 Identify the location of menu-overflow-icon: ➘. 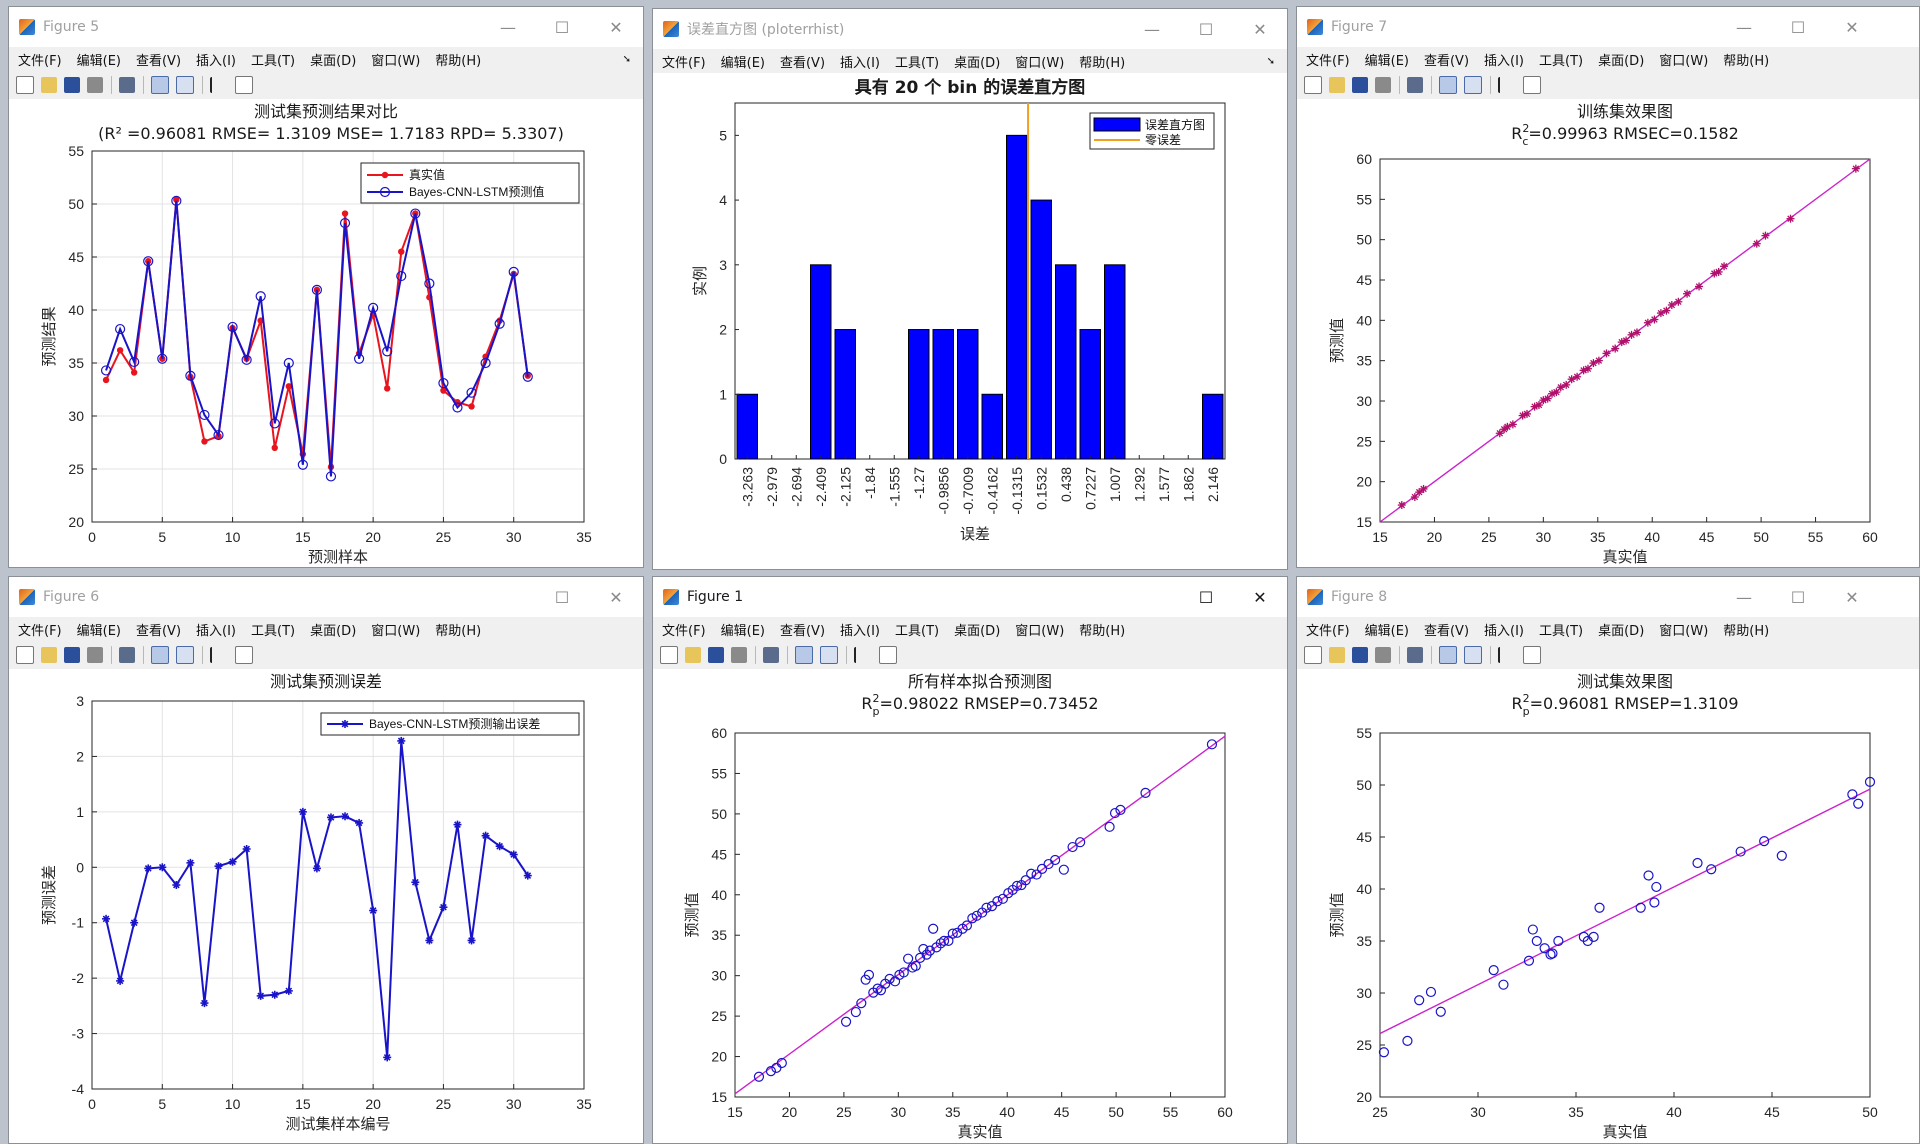
(1270, 61).